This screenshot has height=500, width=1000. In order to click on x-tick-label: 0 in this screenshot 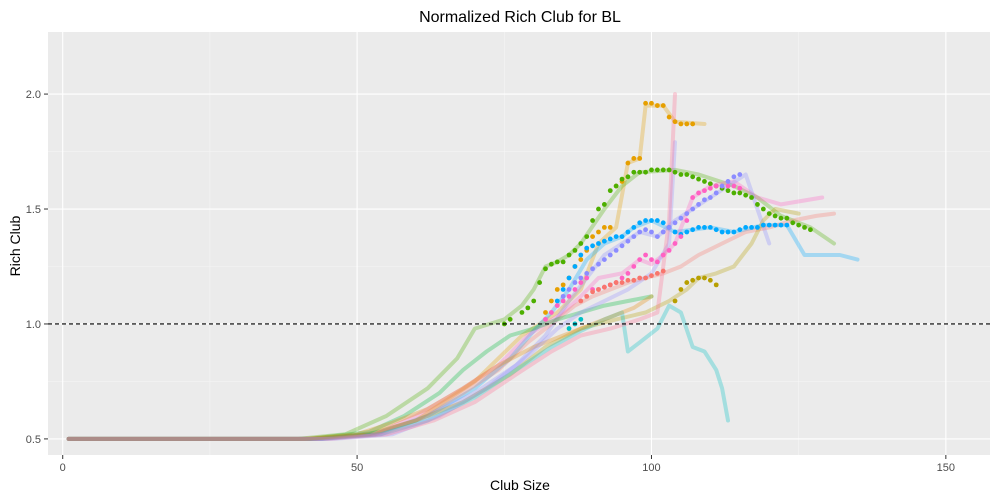, I will do `click(63, 468)`.